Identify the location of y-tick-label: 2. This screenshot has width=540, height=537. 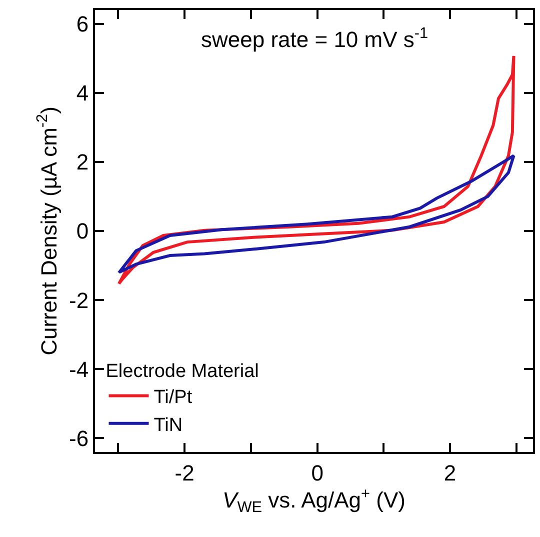
(82, 162).